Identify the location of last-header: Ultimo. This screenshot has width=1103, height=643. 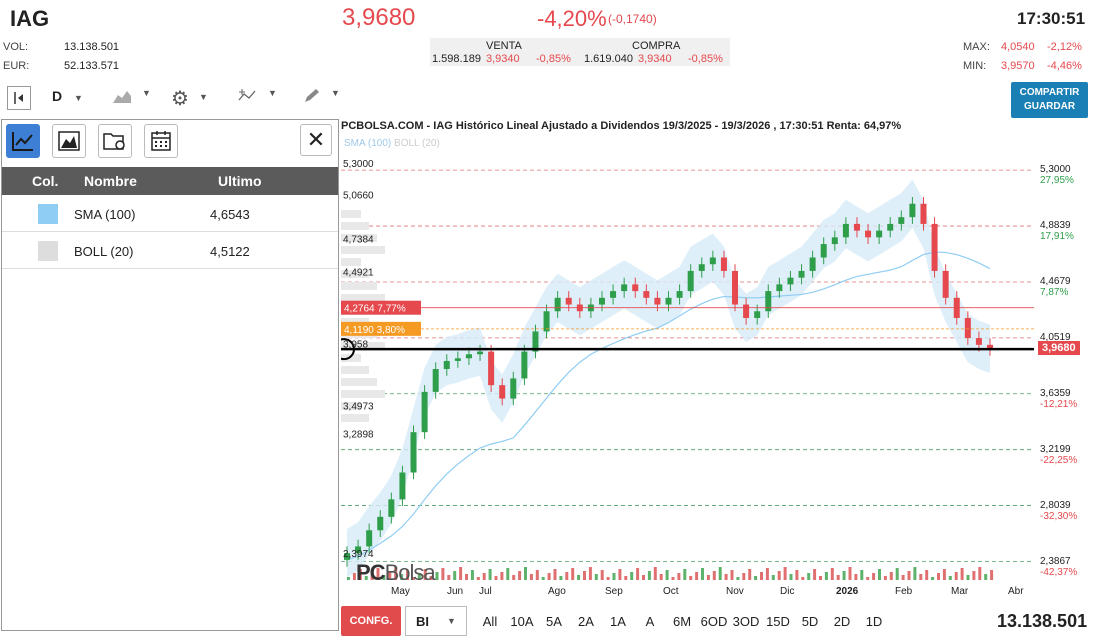
(240, 181).